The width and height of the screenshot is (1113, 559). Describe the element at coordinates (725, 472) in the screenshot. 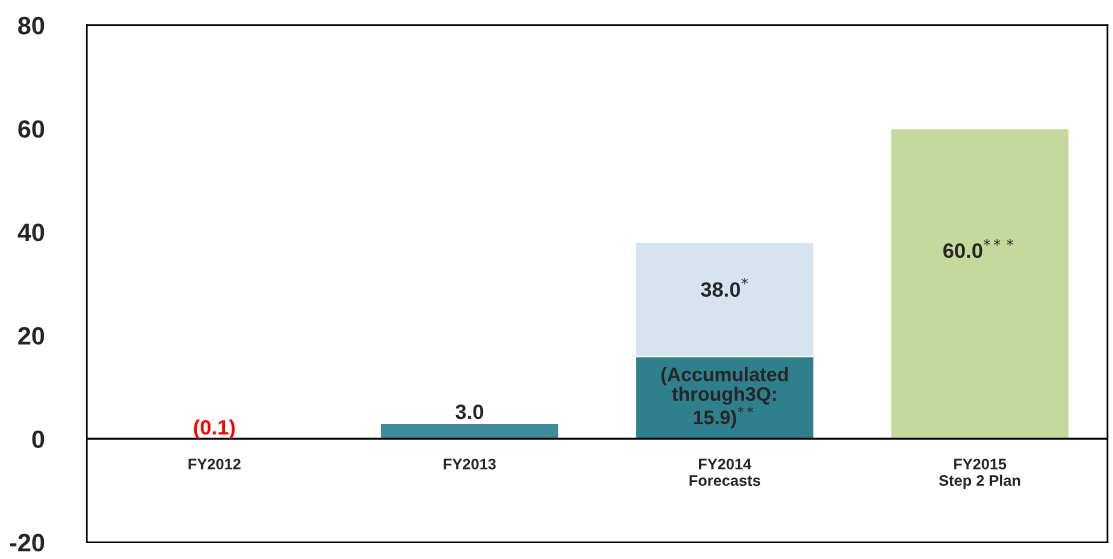

I see `x-tick-label: FY2014 Forecasts` at that location.